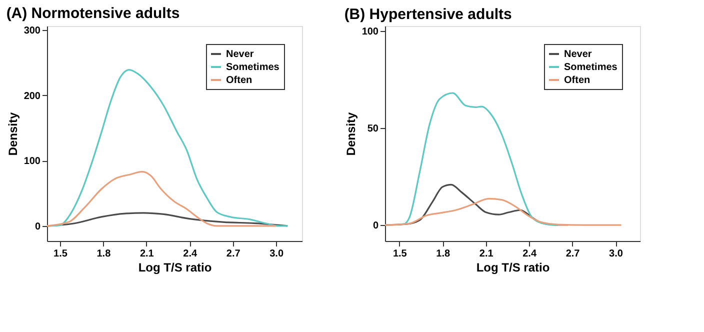 The width and height of the screenshot is (704, 332). I want to click on y-tick-label: 300, so click(32, 30).